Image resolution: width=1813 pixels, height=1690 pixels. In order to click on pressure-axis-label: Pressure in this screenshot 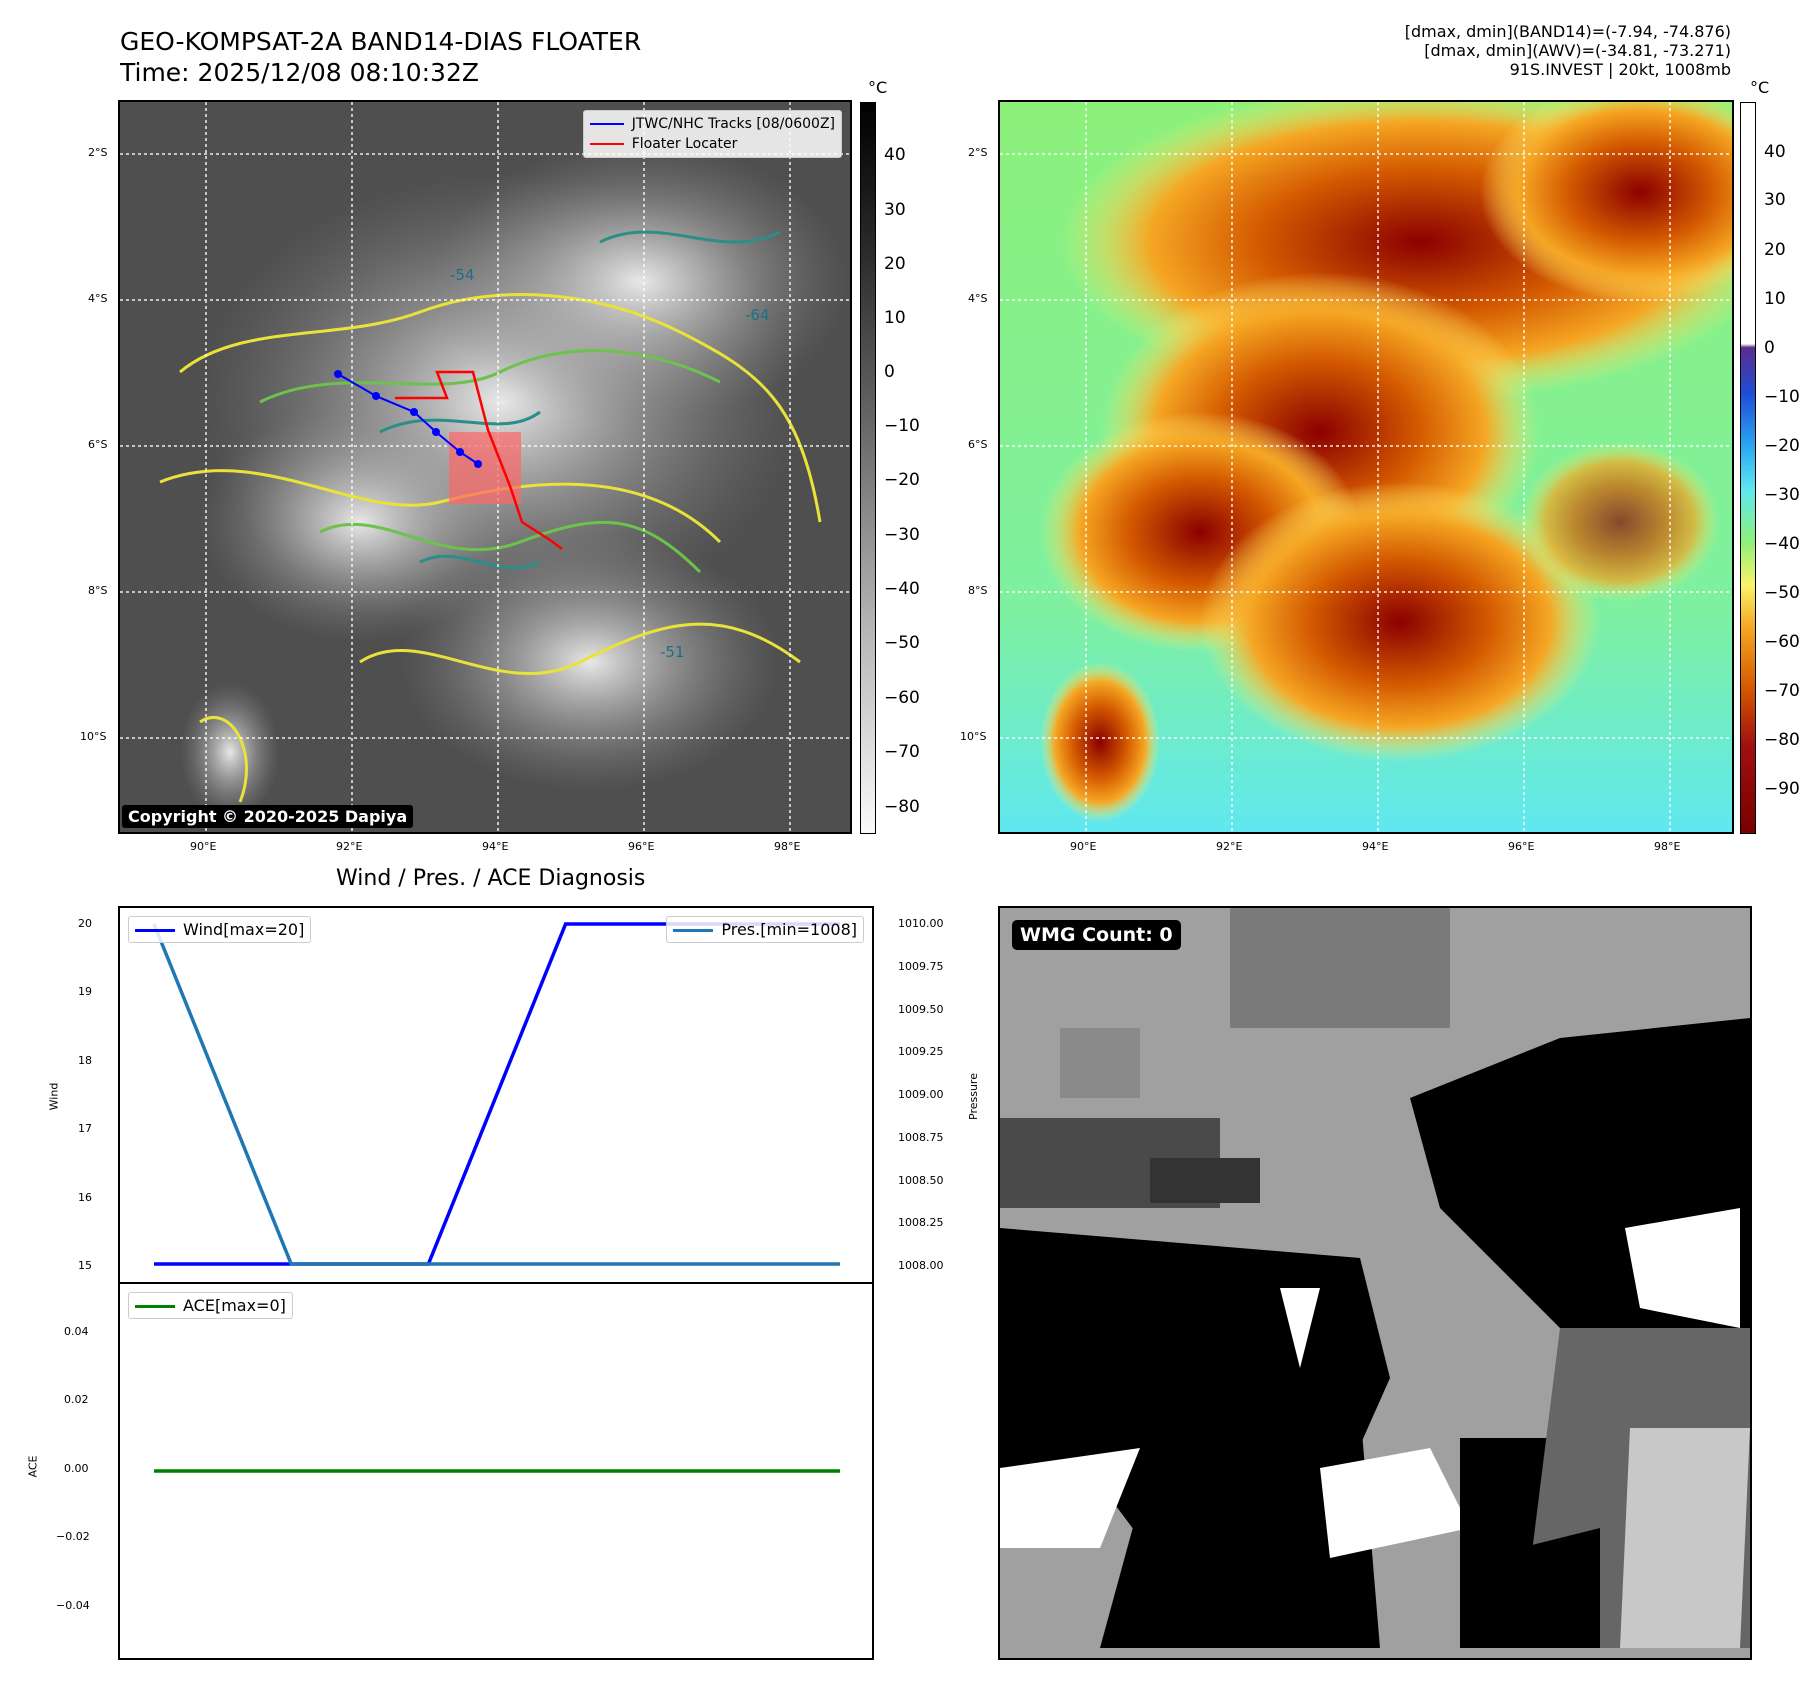, I will do `click(973, 1096)`.